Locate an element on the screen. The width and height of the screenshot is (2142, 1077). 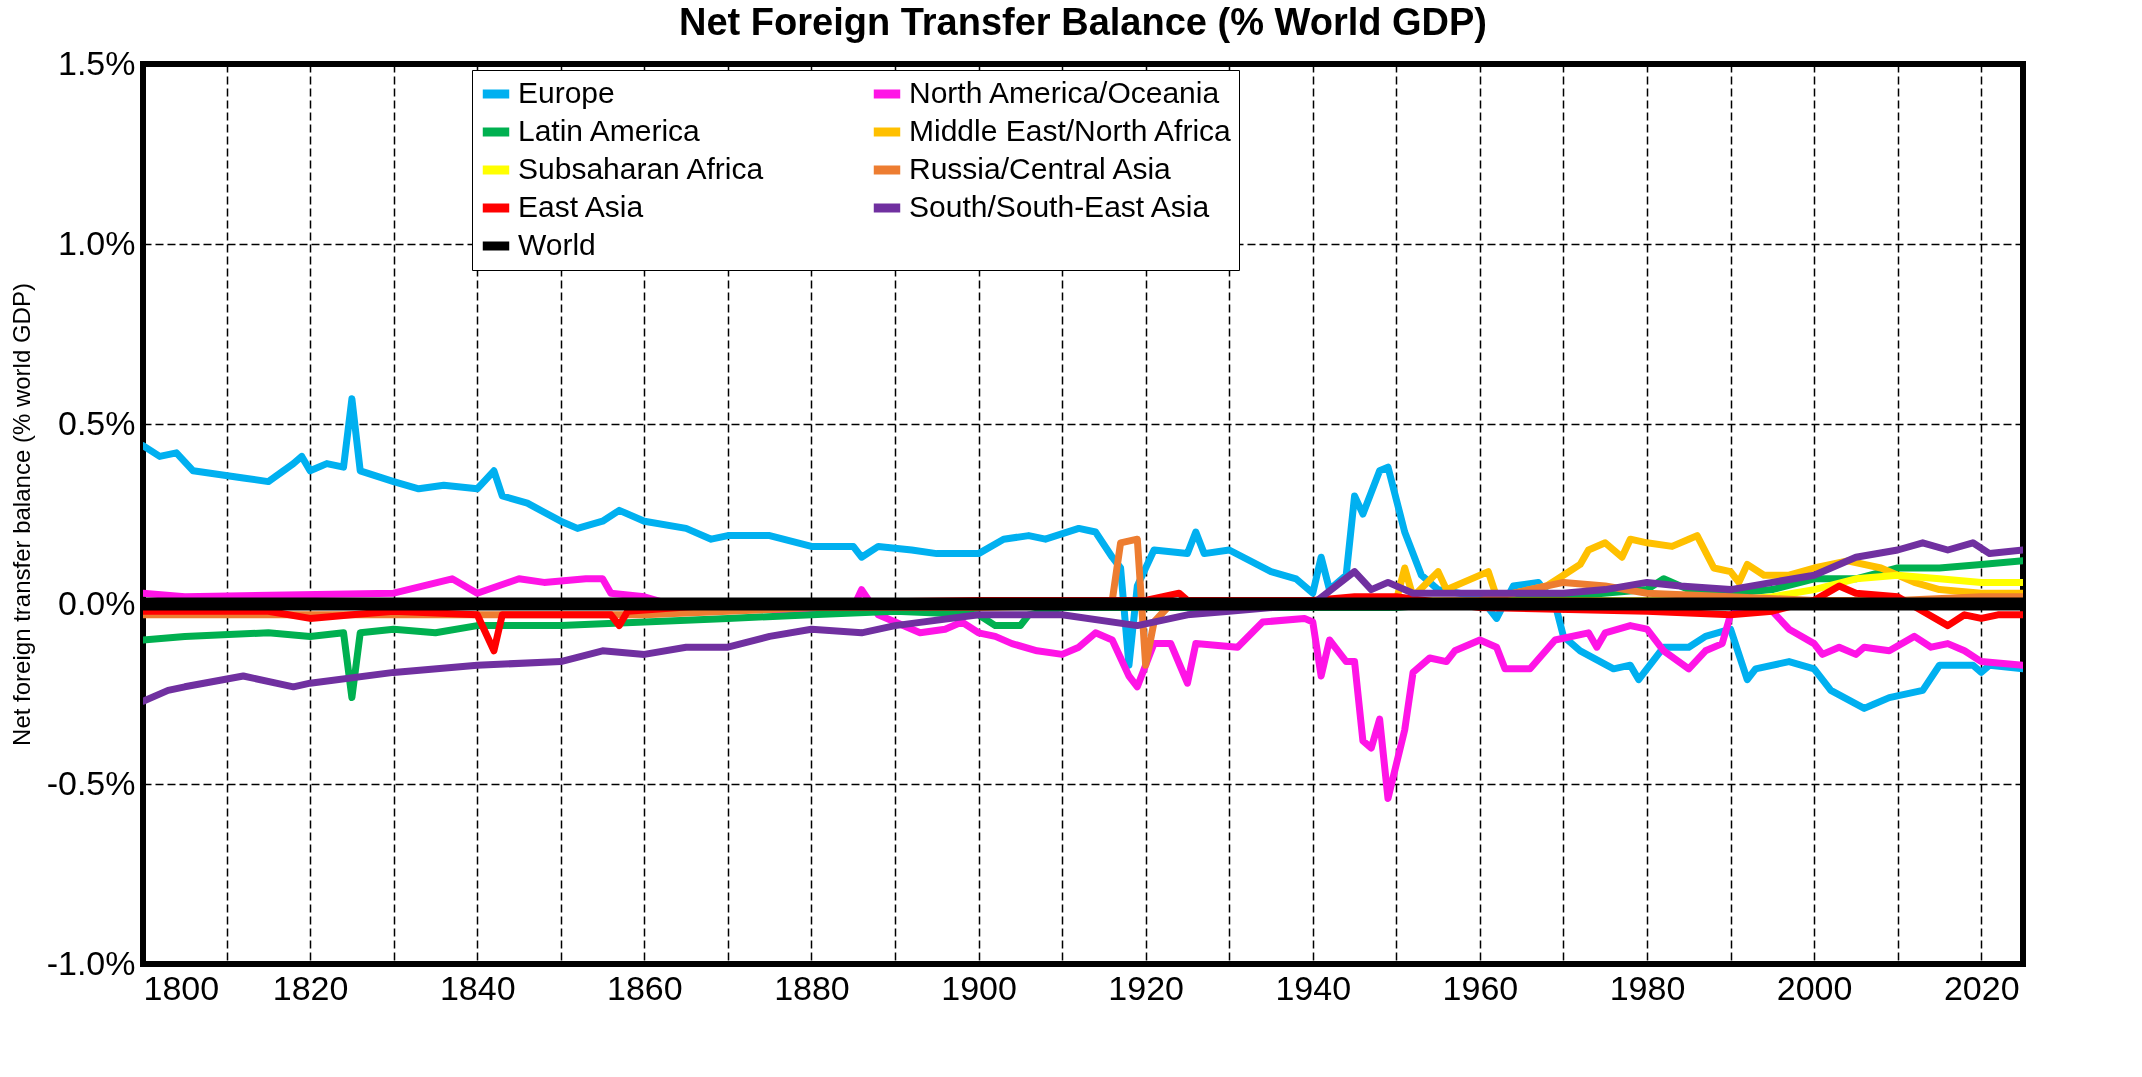
x-tick-label: 1800 is located at coordinates (181, 987).